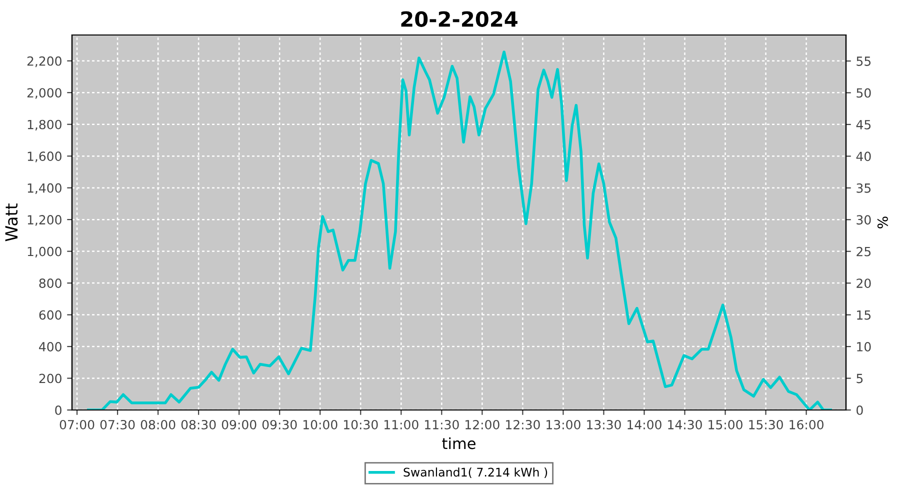  I want to click on y2-tick-label: 10, so click(864, 347).